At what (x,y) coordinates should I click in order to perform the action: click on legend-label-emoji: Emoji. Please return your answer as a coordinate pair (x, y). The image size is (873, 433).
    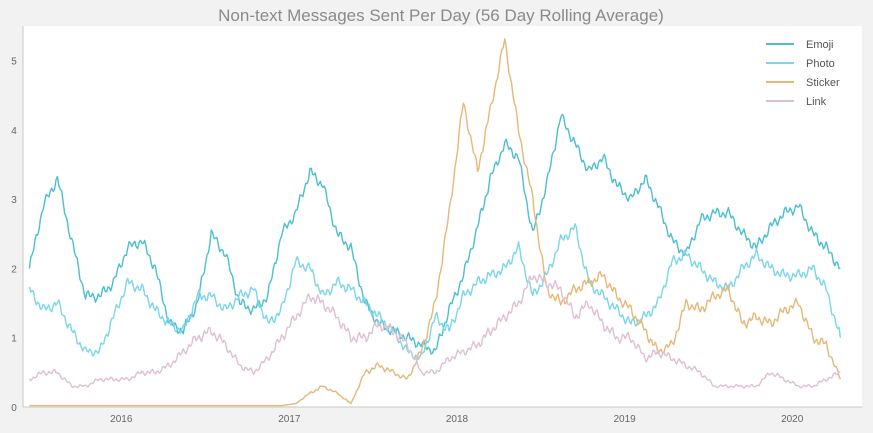
    Looking at the image, I should click on (820, 45).